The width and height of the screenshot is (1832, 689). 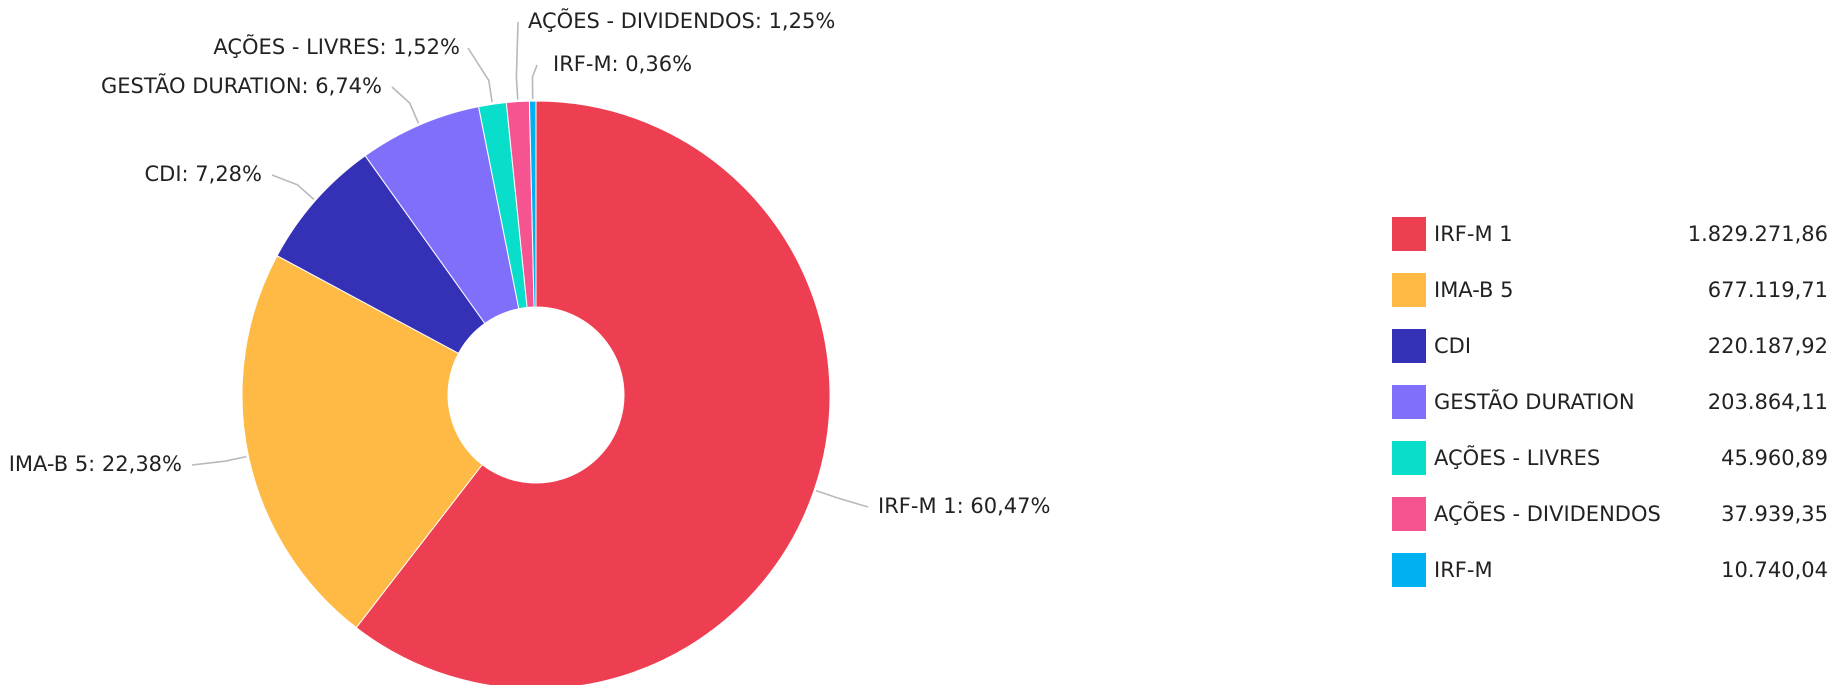 I want to click on slice-label-gestao-duration: GESTÃO DURATION: 6,74%, so click(x=241, y=85).